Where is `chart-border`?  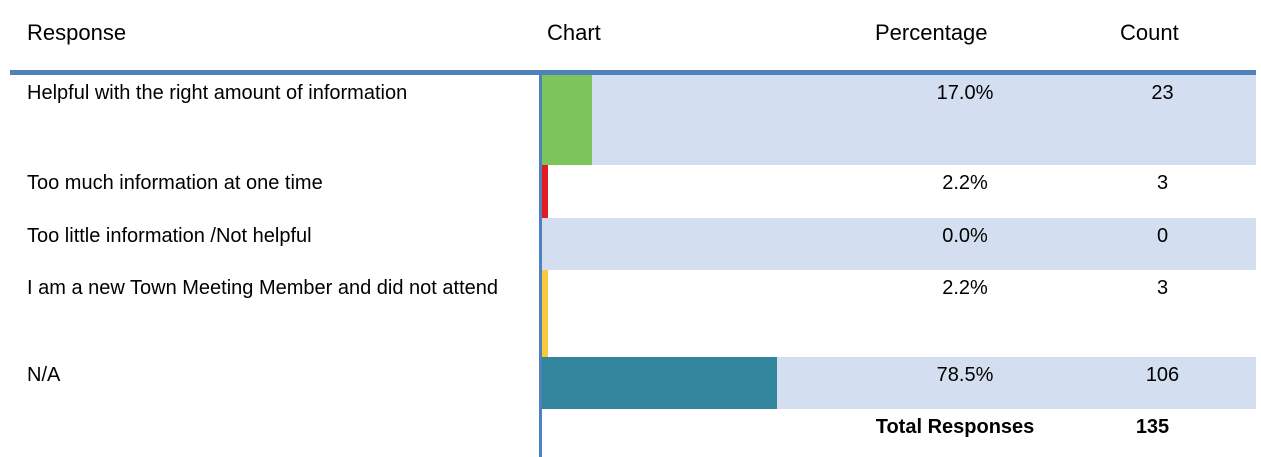
chart-border is located at coordinates (540, 264).